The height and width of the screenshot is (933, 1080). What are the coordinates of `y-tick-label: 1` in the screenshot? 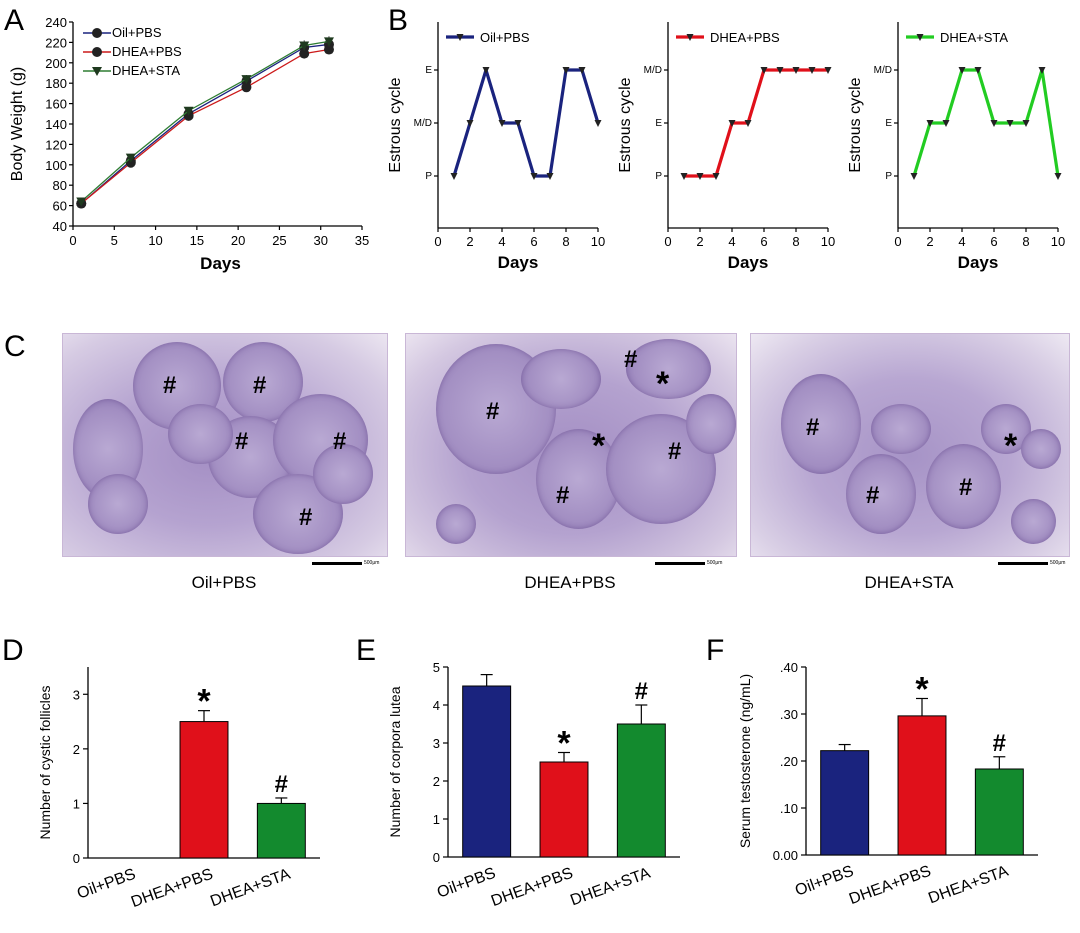 It's located at (76, 803).